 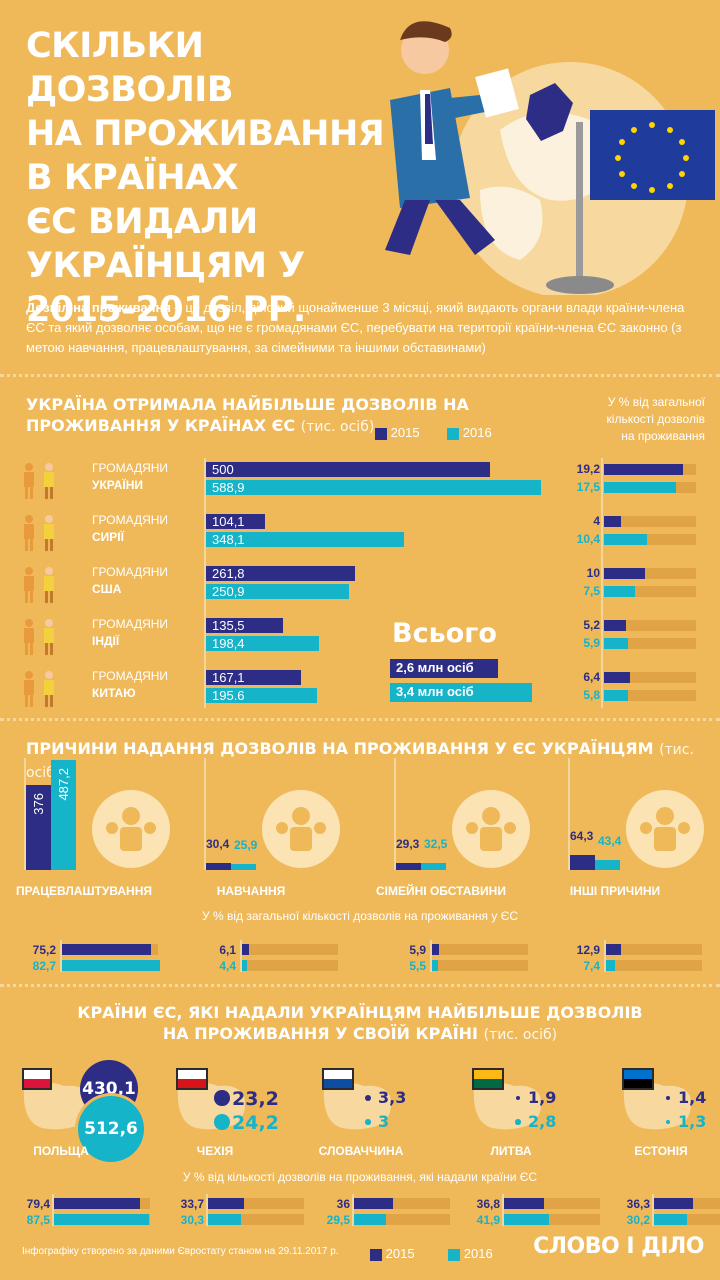 I want to click on data-label: 29,3, so click(x=408, y=844).